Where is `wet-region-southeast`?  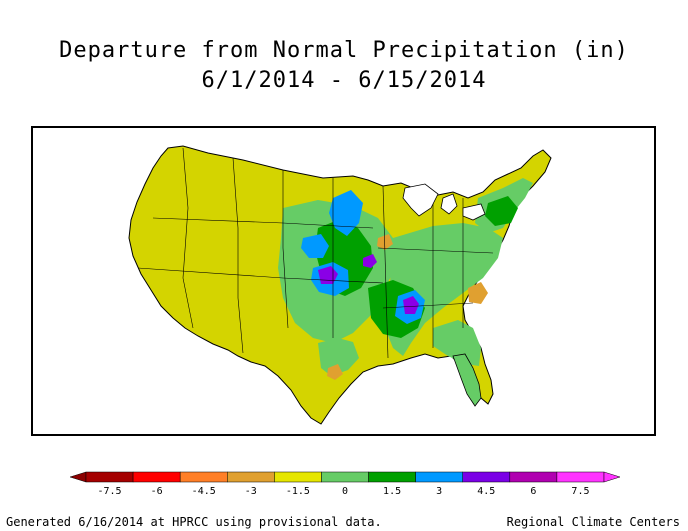
wet-region-southeast is located at coordinates (457, 343).